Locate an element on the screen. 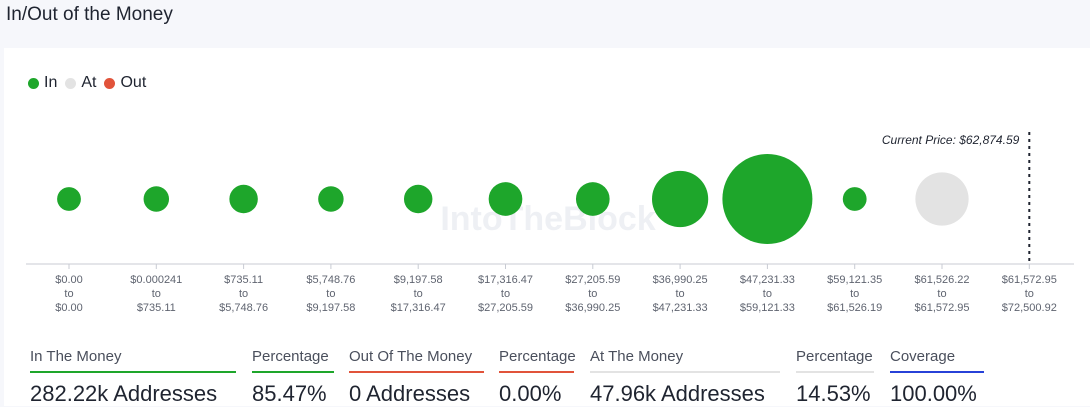 This screenshot has width=1090, height=407. x-tick-label: $0.000241 to $735.11 is located at coordinates (156, 294).